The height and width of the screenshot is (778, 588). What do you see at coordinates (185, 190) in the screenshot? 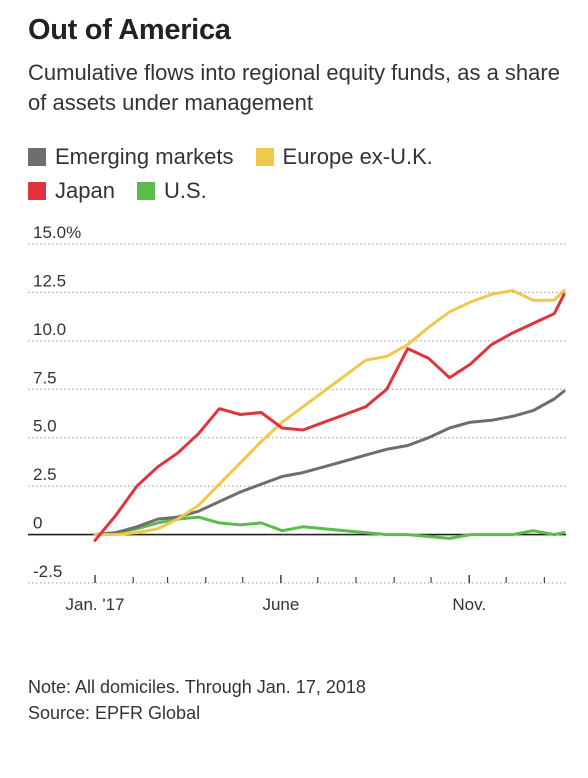
I see `legend-label-us: U.S.` at bounding box center [185, 190].